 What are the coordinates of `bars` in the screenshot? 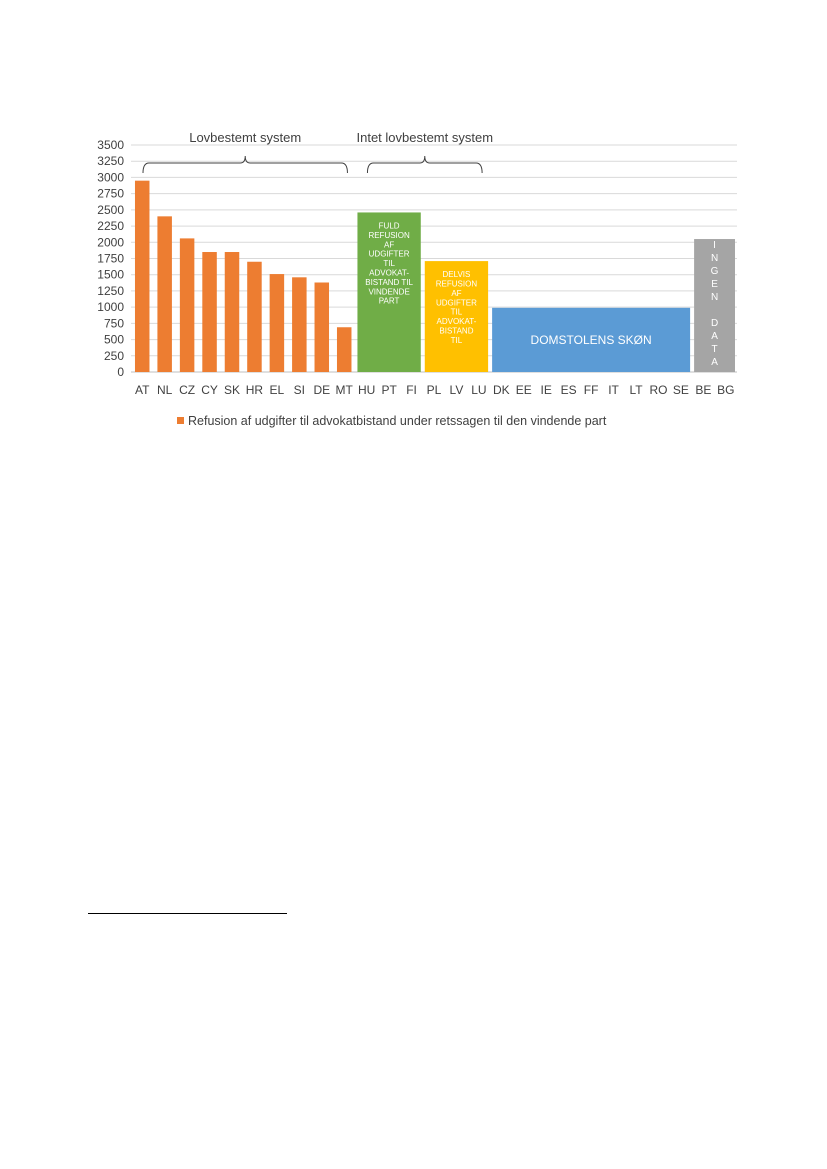 It's located at (243, 276).